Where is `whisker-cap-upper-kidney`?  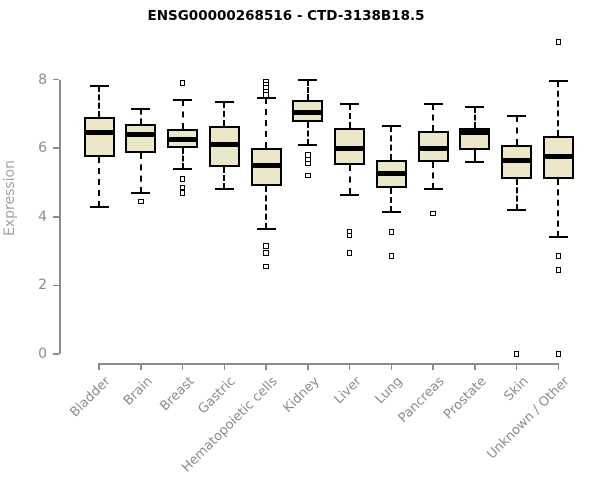
whisker-cap-upper-kidney is located at coordinates (308, 79).